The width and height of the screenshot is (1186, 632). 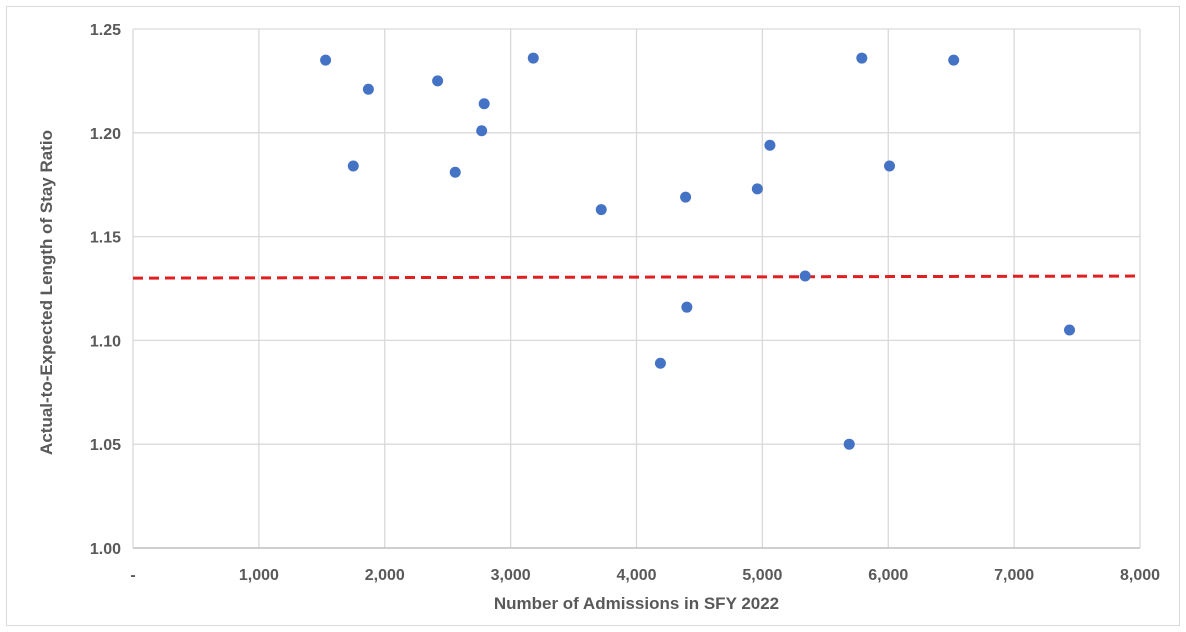 What do you see at coordinates (385, 575) in the screenshot?
I see `x-tick-label: 2,000` at bounding box center [385, 575].